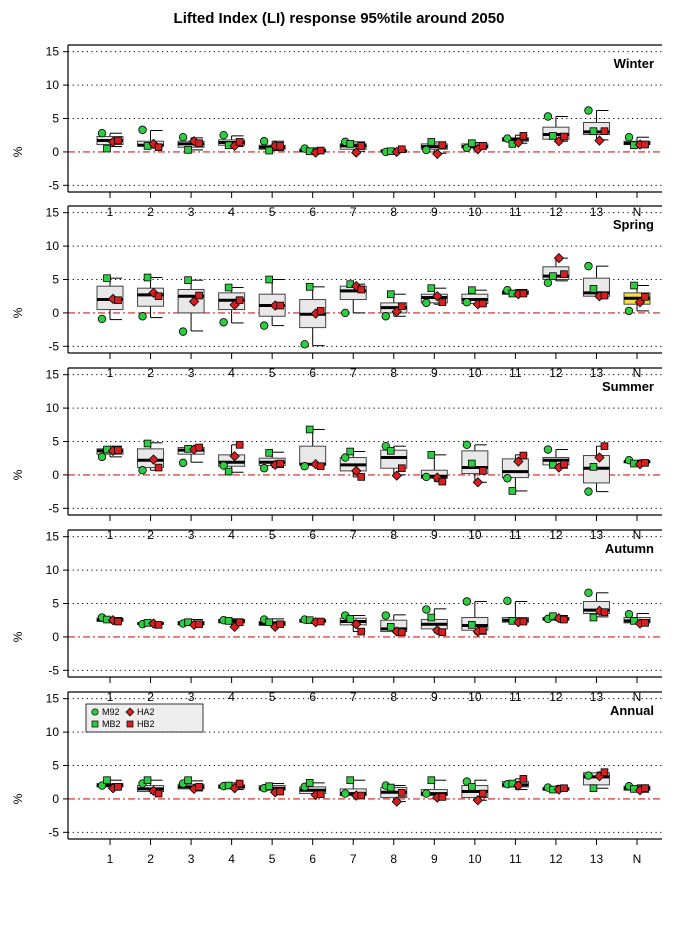 This screenshot has width=678, height=940. Describe the element at coordinates (18, 474) in the screenshot. I see `y-axis-label: %` at that location.